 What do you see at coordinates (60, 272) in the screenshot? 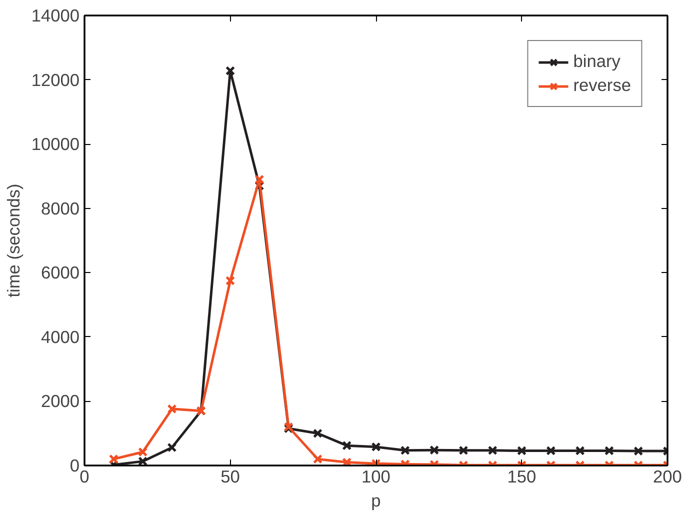
I see `y-tick-label: 6000` at bounding box center [60, 272].